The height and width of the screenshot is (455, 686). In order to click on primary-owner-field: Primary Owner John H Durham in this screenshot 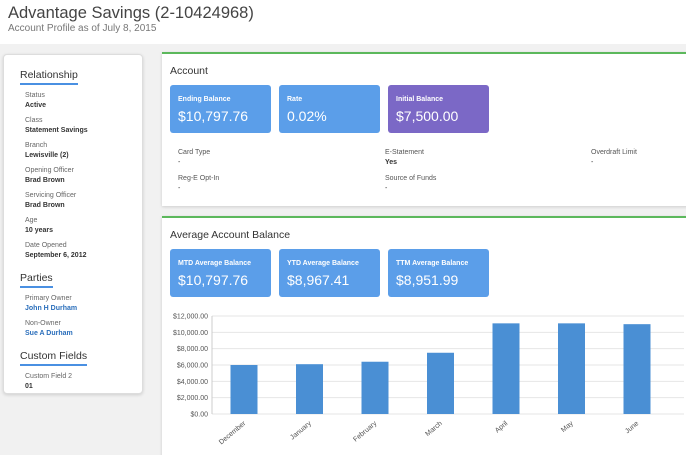, I will do `click(83, 304)`.